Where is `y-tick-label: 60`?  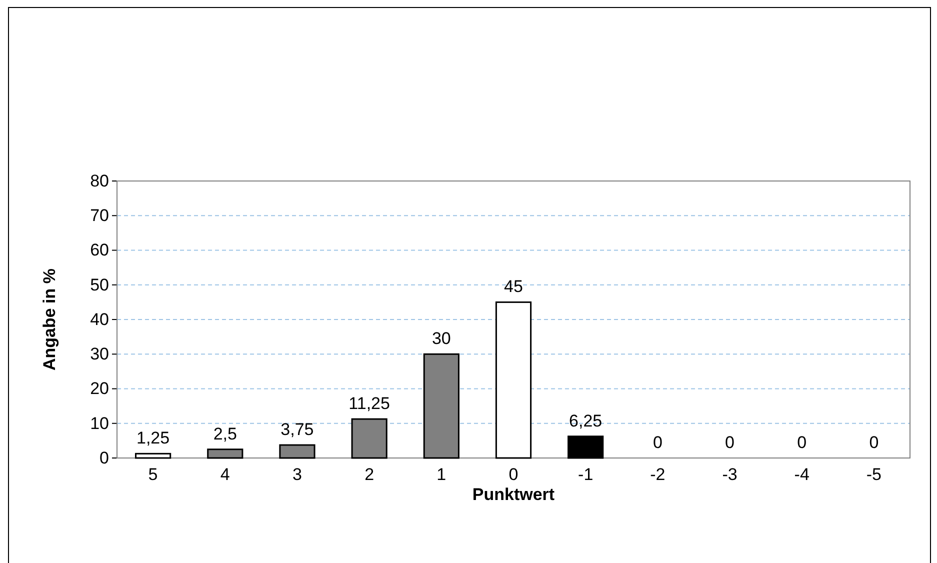 y-tick-label: 60 is located at coordinates (99, 250).